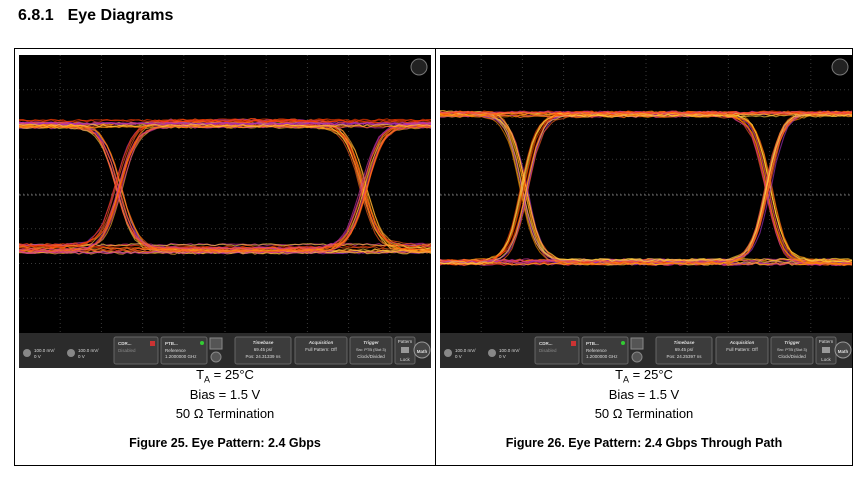 This screenshot has height=481, width=856. Describe the element at coordinates (644, 413) in the screenshot. I see `termination: 50 Ω Termination` at that location.